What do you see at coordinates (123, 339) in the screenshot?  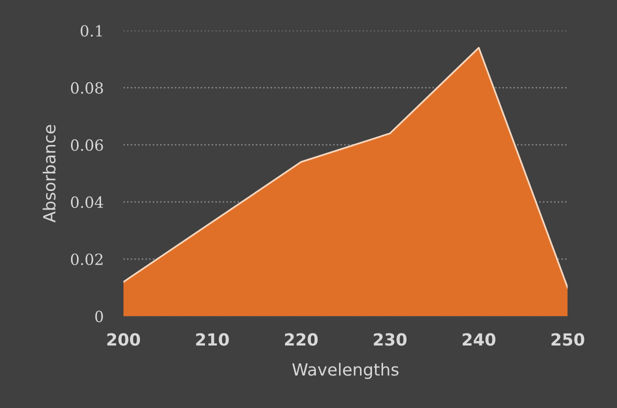 I see `x-tick-label: 200` at bounding box center [123, 339].